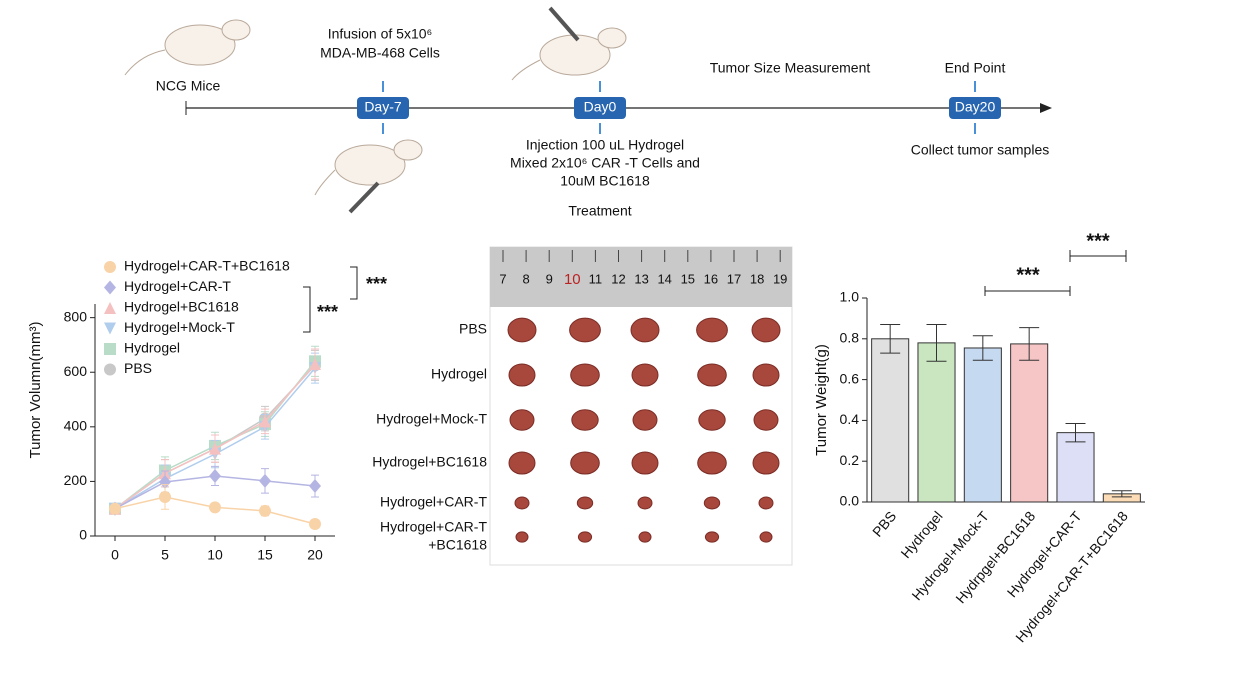 The height and width of the screenshot is (698, 1243). Describe the element at coordinates (152, 348) in the screenshot. I see `legend-label: Hydrogel` at that location.